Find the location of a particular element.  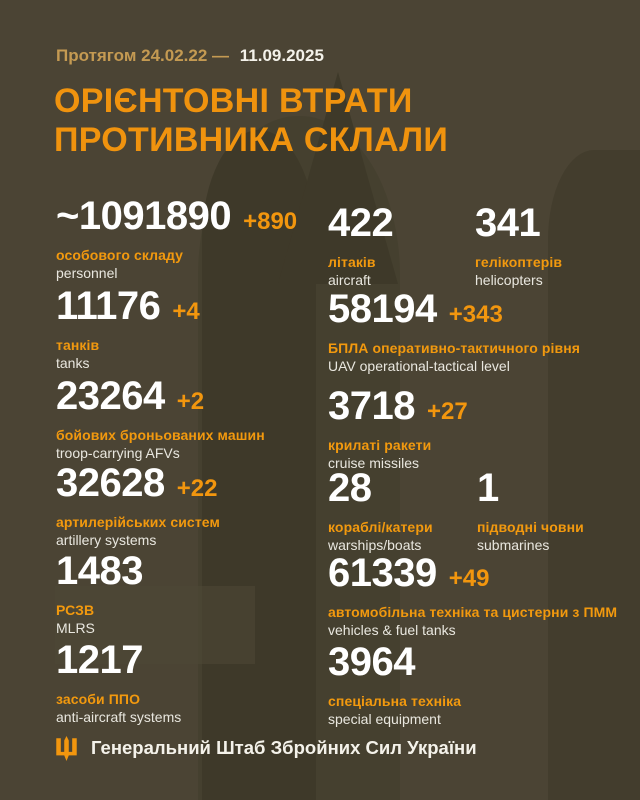

stat-value: 58194 is located at coordinates (382, 309).